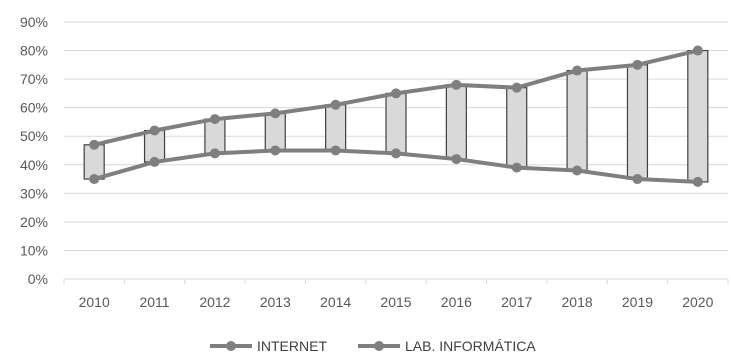 Image resolution: width=731 pixels, height=354 pixels. I want to click on x-tick-label: 2019, so click(637, 302).